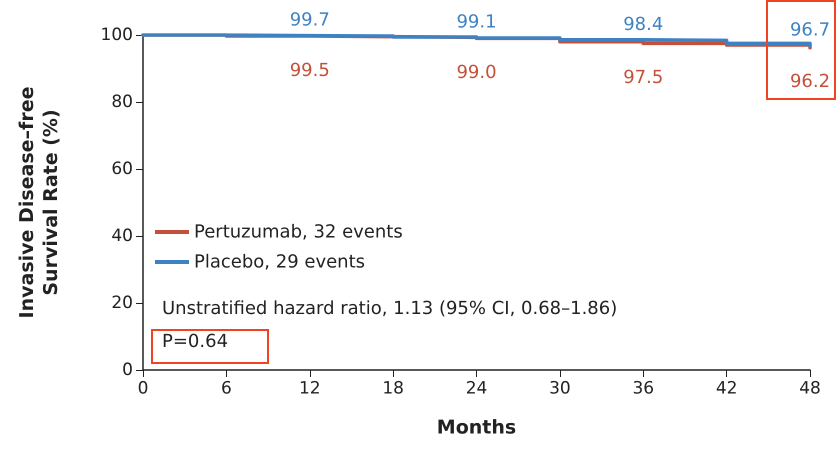 This screenshot has width=838, height=452. What do you see at coordinates (390, 308) in the screenshot?
I see `annotation: Unstratified hazard ratio, 1.13 (95% CI, 0.68–1.86)` at bounding box center [390, 308].